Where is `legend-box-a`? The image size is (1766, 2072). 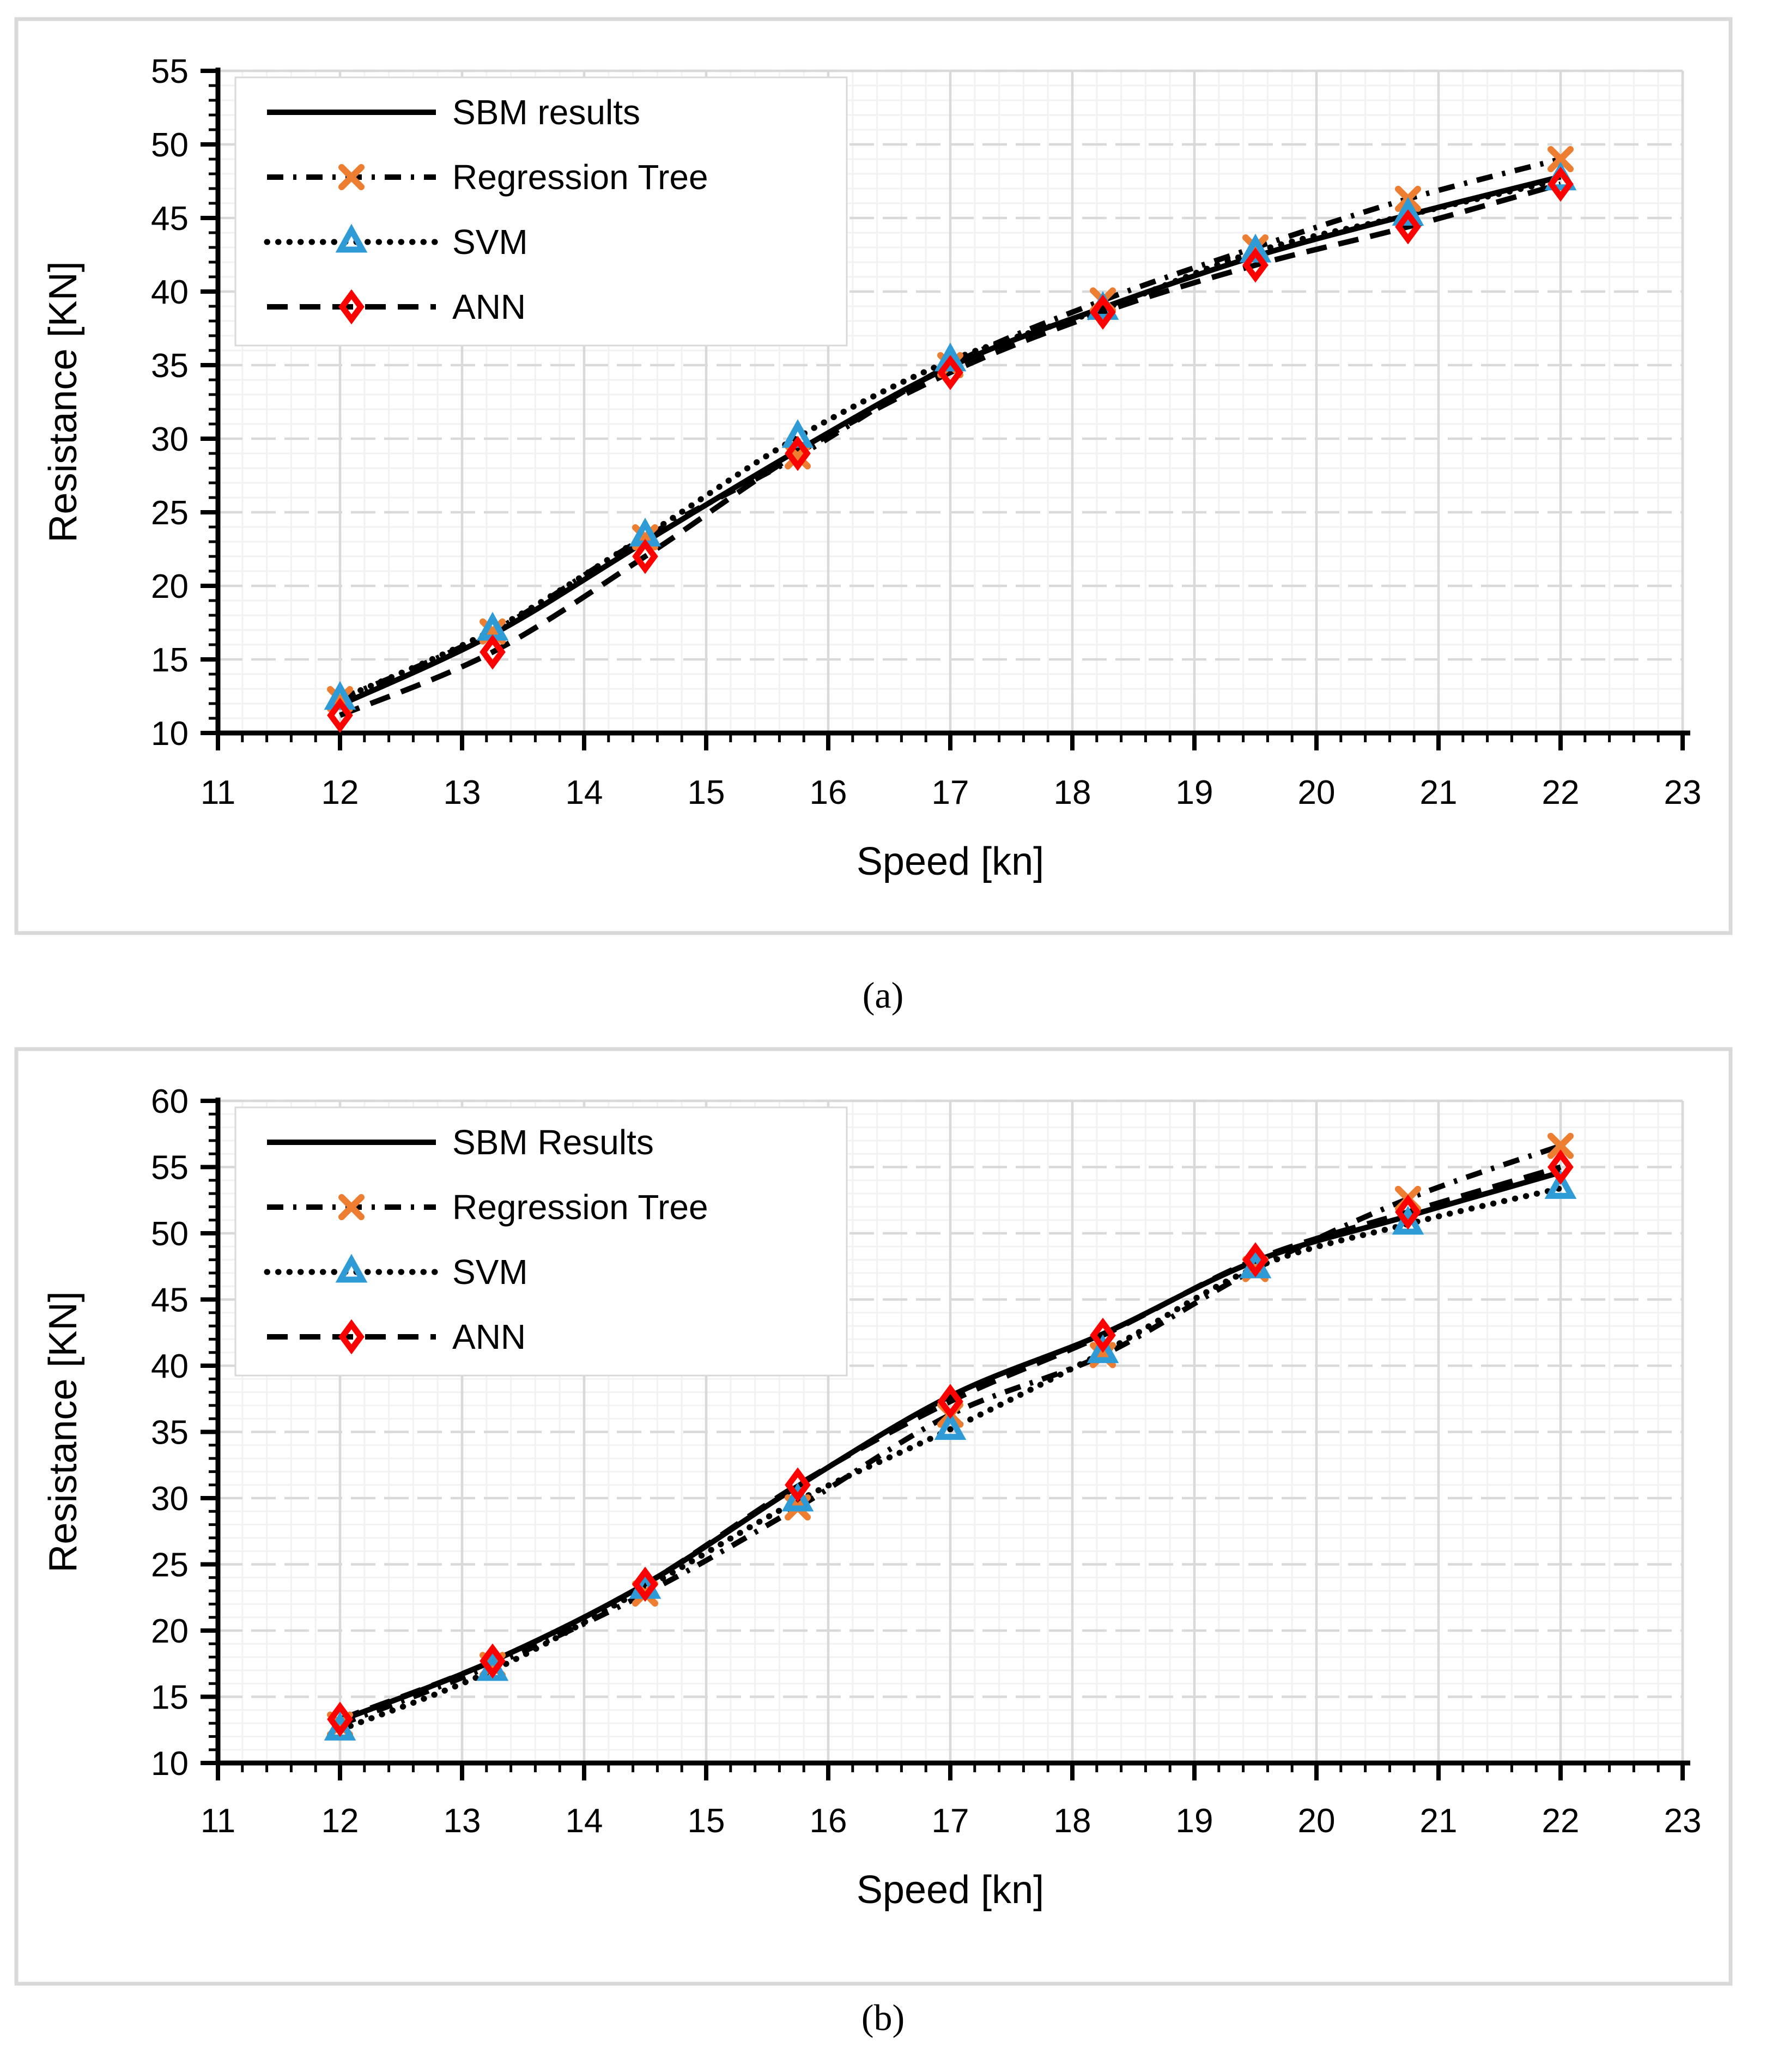
legend-box-a is located at coordinates (541, 211).